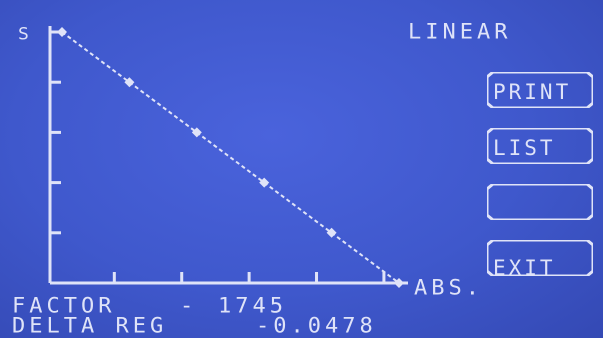  I want to click on list-button-label: LIST, so click(524, 148).